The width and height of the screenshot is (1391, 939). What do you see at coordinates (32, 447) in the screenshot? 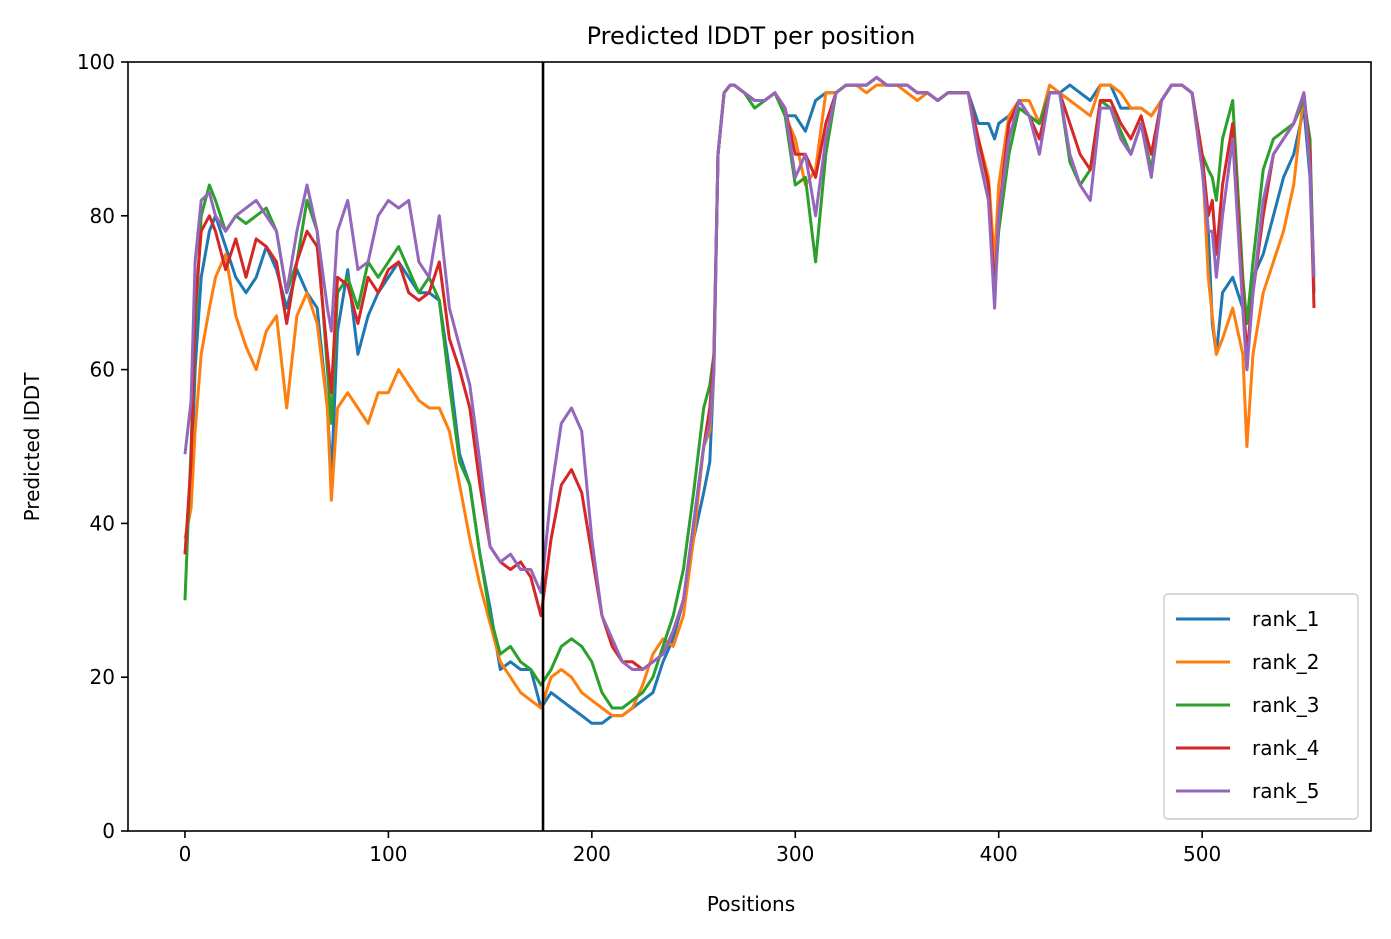
I see `y-axis-title: Predicted lDDT` at bounding box center [32, 447].